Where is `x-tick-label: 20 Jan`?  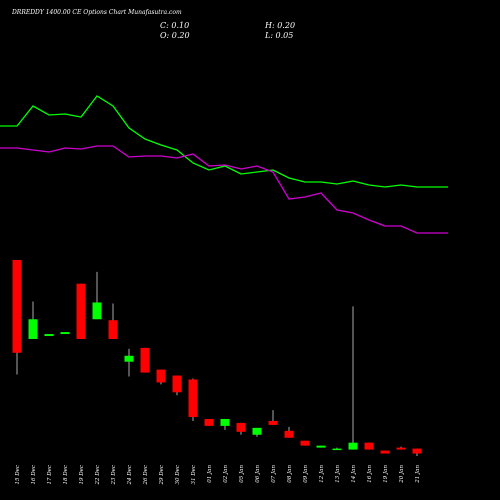
x-tick-label: 20 Jan is located at coordinates (402, 474).